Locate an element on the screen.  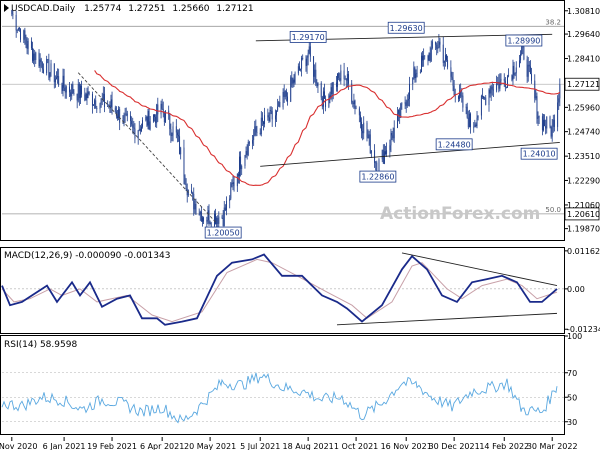
symbol-label: USDCAD.Daily is located at coordinates (43, 9).